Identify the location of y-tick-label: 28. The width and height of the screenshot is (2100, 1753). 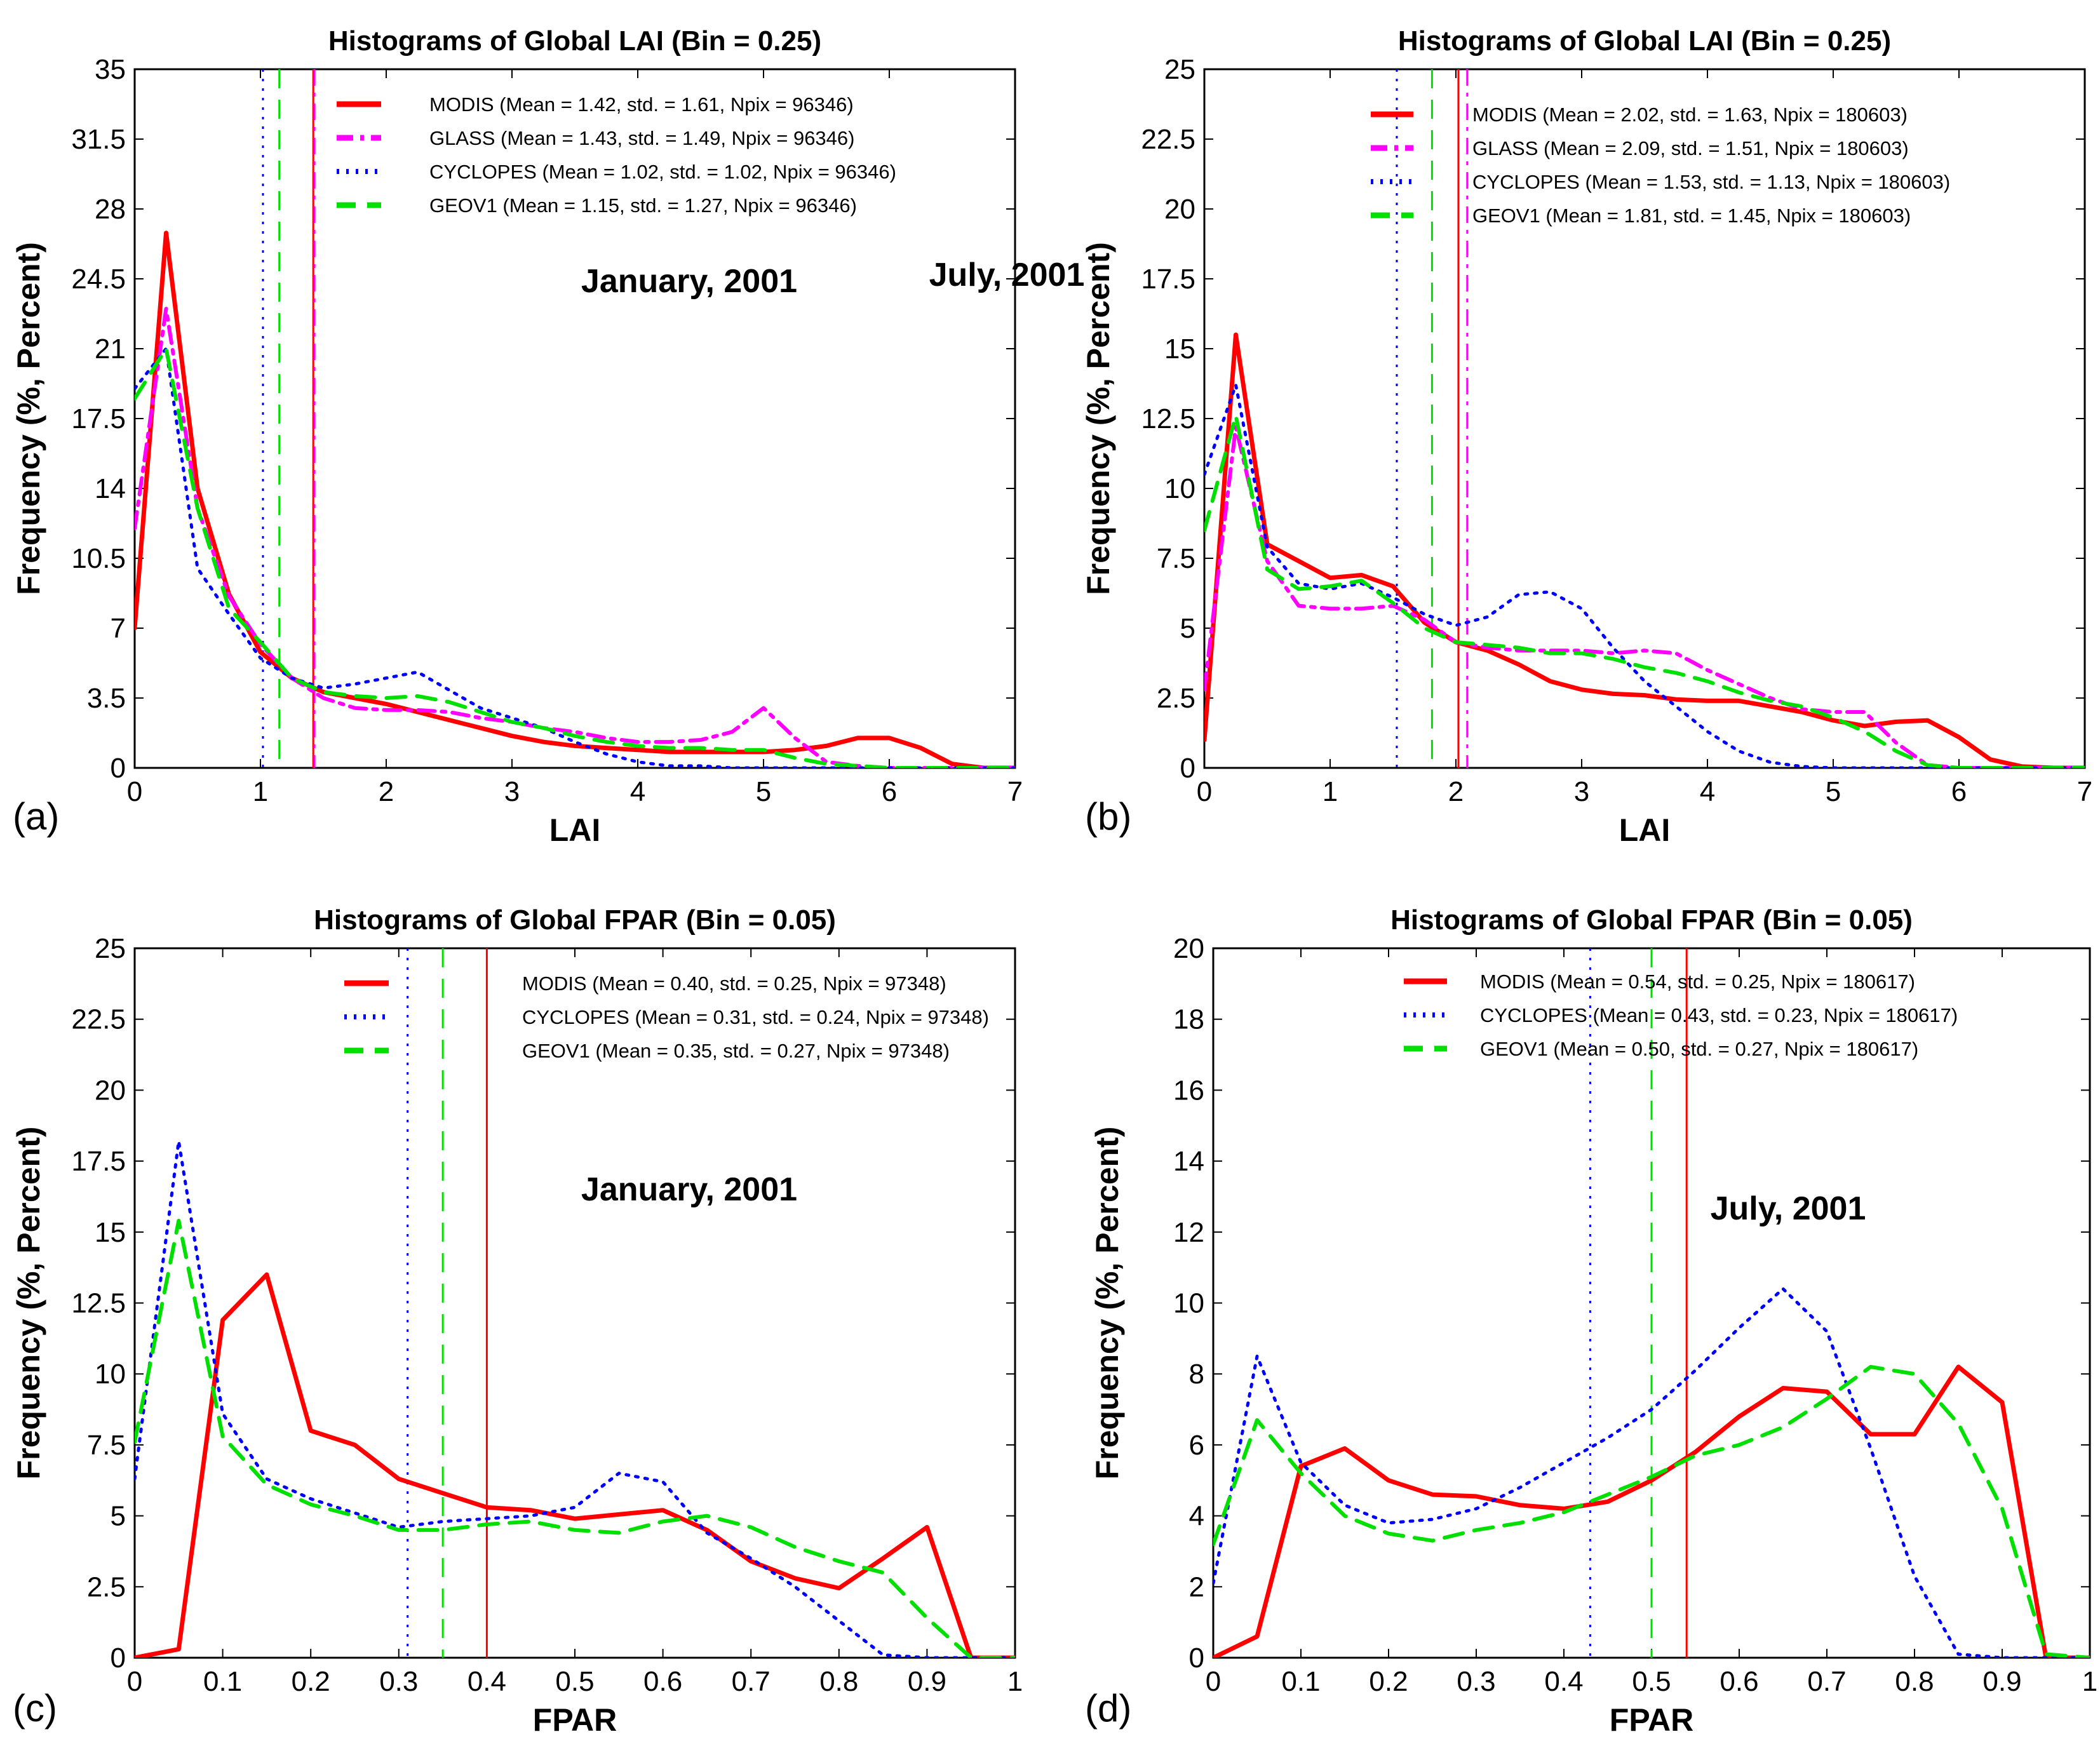
(110, 209).